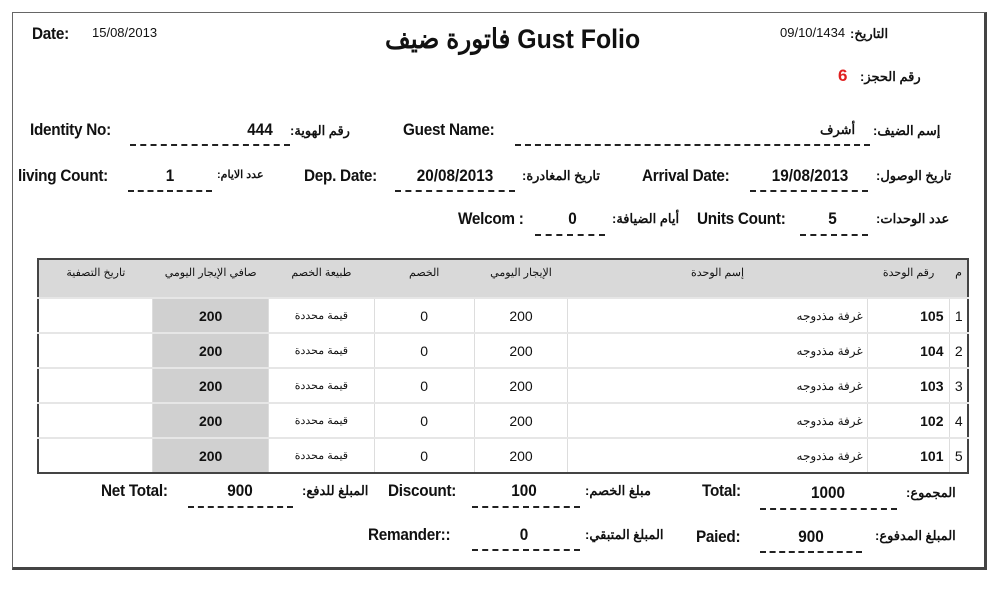 The width and height of the screenshot is (1000, 590). Describe the element at coordinates (958, 350) in the screenshot. I see `index-cell: 2` at that location.